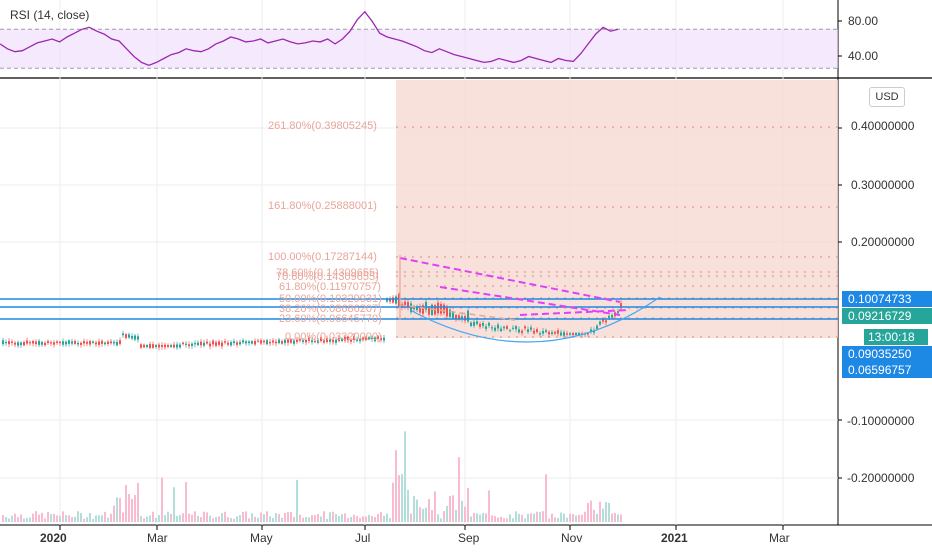 Image resolution: width=932 pixels, height=555 pixels. Describe the element at coordinates (50, 15) in the screenshot. I see `rsi-title: RSI (14, close)` at that location.